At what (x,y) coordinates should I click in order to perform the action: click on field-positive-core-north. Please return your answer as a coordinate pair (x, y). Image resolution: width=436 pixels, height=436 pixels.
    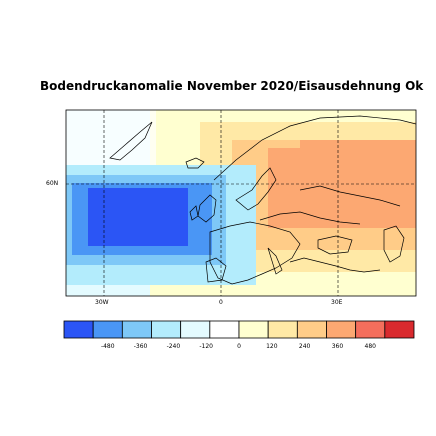
    Looking at the image, I should click on (358, 160).